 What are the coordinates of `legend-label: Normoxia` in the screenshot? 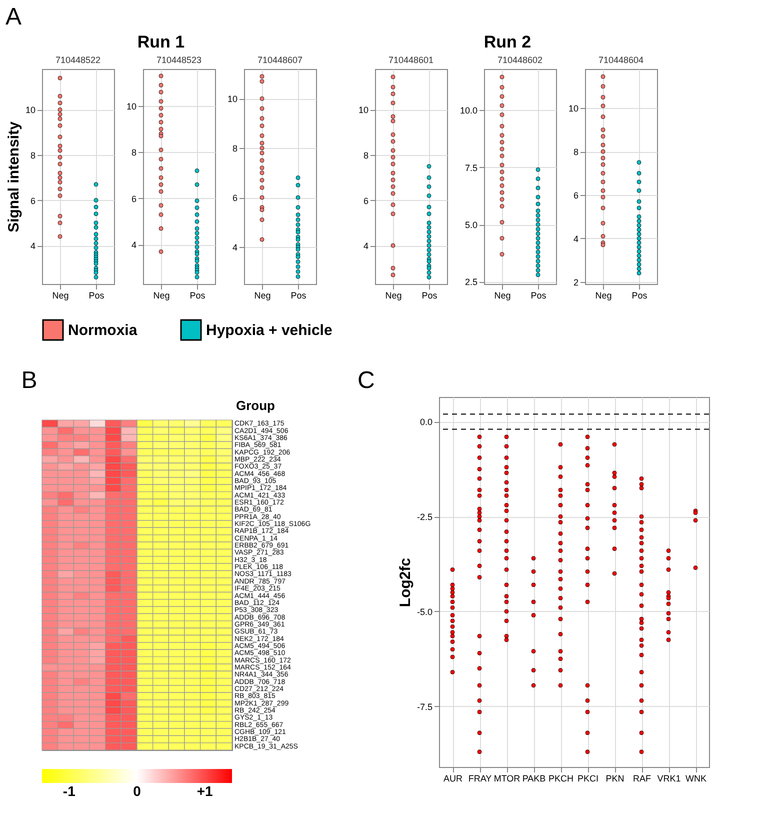 It's located at (103, 330).